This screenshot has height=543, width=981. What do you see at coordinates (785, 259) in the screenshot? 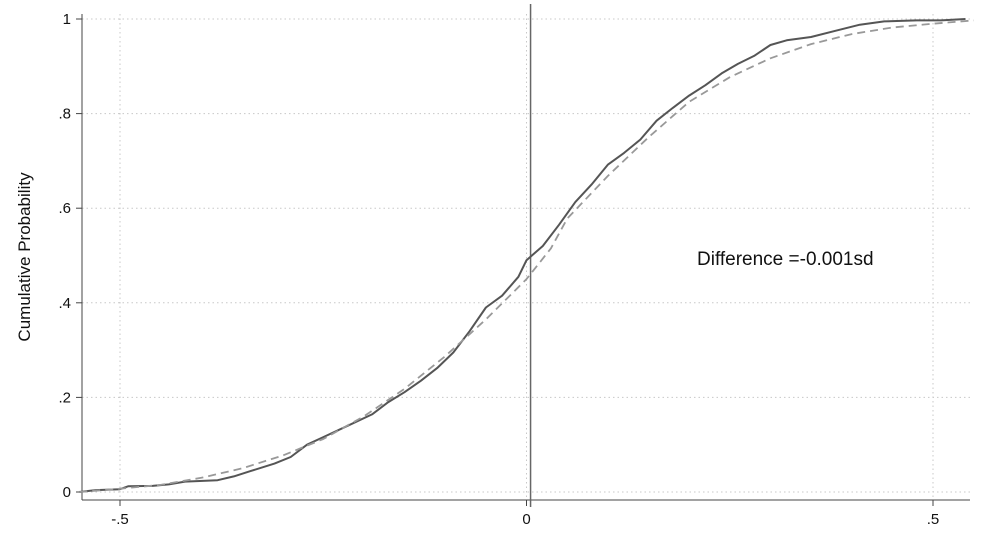
I see `difference-annotation: Difference =-0.001sd` at bounding box center [785, 259].